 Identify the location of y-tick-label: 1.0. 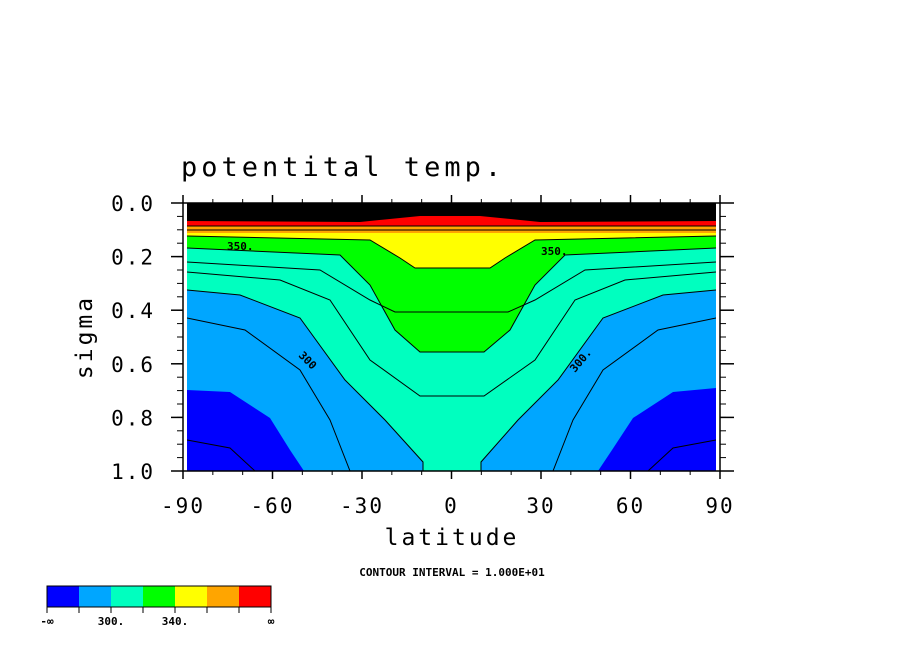
(133, 472).